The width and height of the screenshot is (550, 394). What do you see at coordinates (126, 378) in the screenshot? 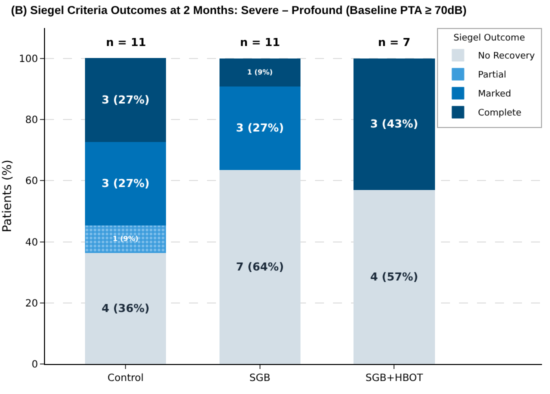
I see `x-tick-label: Control` at bounding box center [126, 378].